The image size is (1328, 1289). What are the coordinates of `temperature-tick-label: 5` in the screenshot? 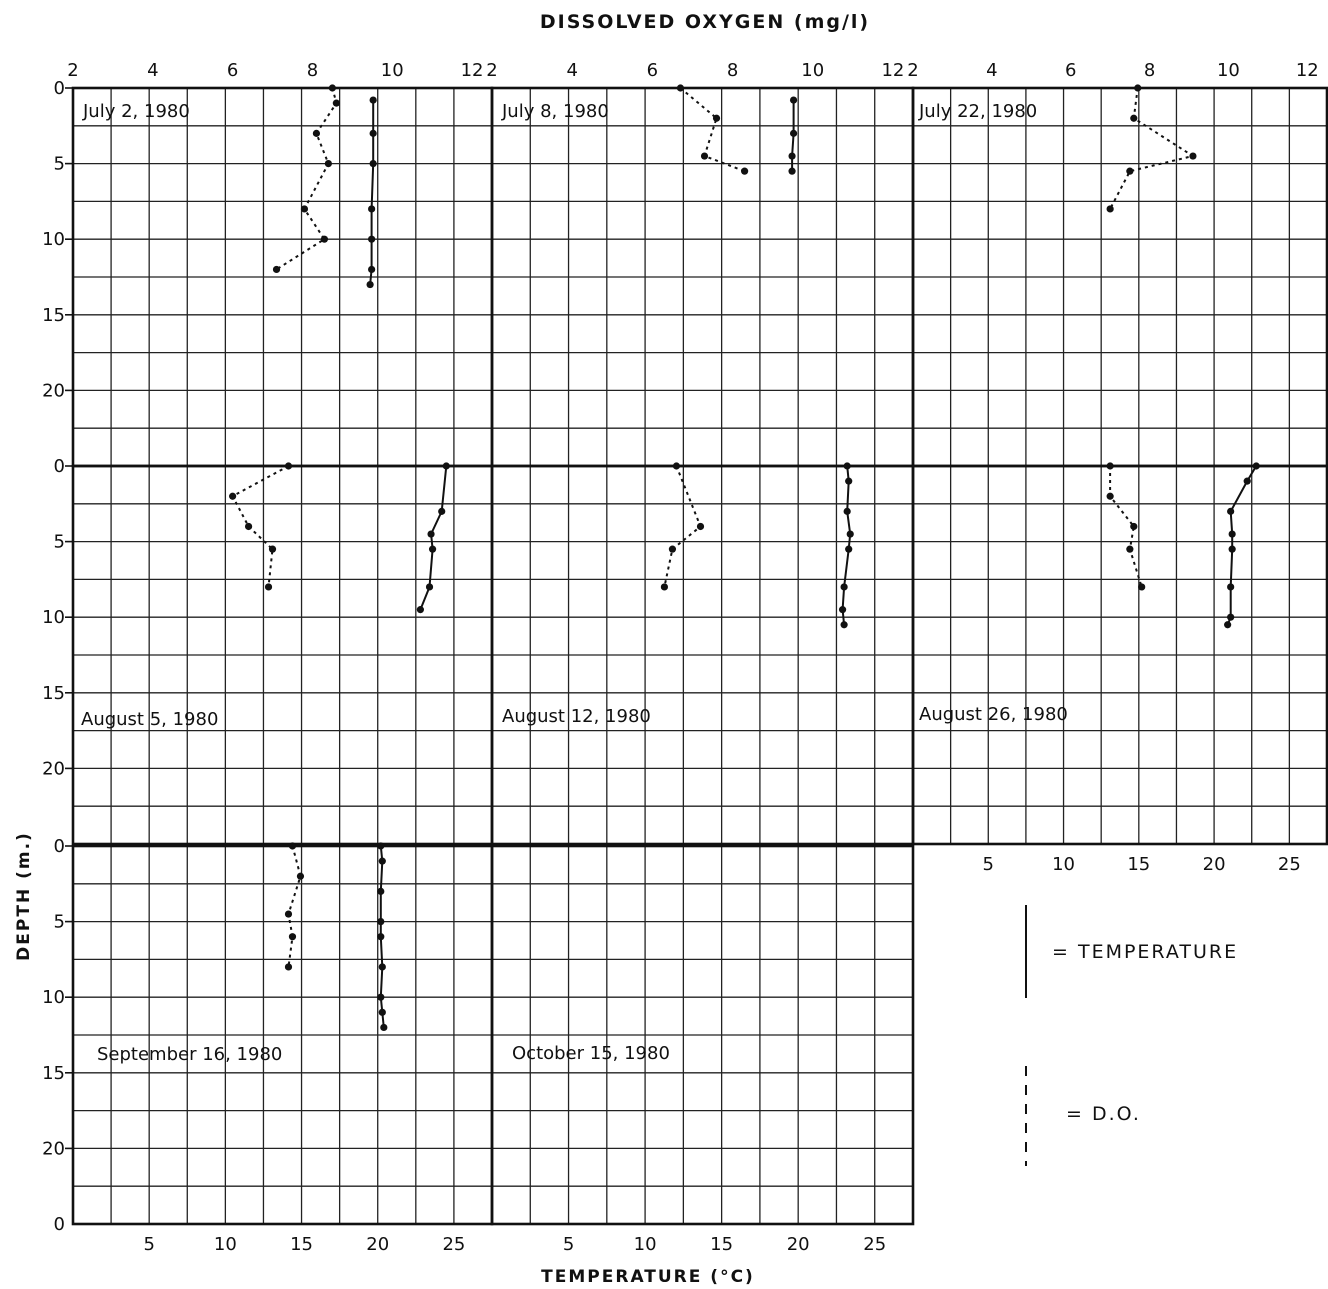 It's located at (148, 1244).